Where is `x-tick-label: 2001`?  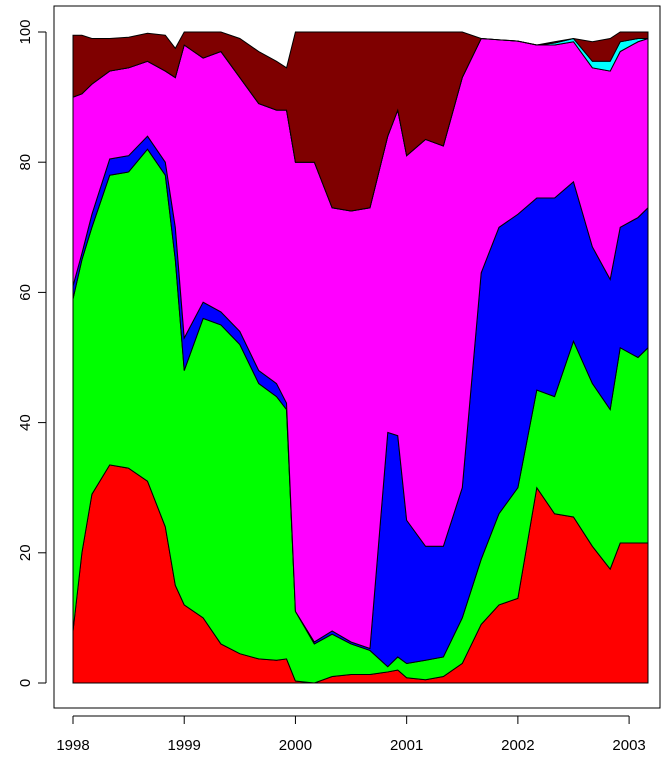 x-tick-label: 2001 is located at coordinates (406, 745).